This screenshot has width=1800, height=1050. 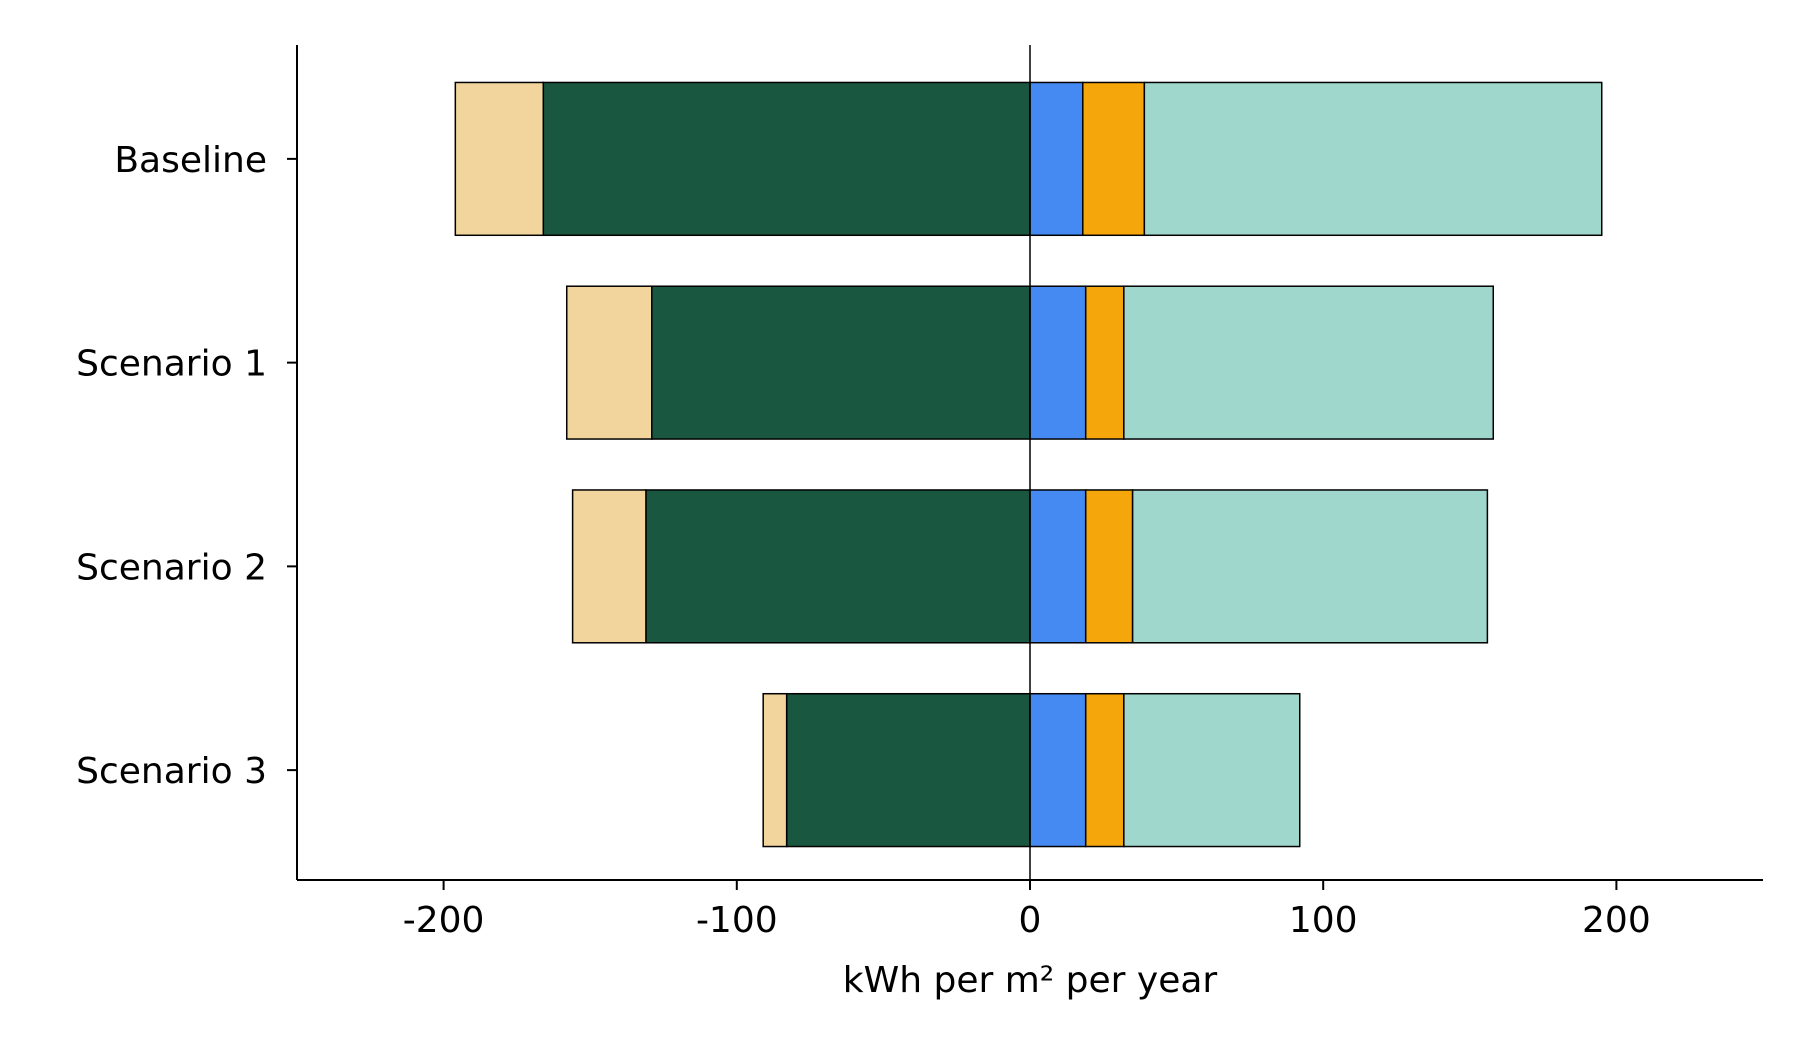 I want to click on y-tick-label: Scenario 2, so click(x=171, y=567).